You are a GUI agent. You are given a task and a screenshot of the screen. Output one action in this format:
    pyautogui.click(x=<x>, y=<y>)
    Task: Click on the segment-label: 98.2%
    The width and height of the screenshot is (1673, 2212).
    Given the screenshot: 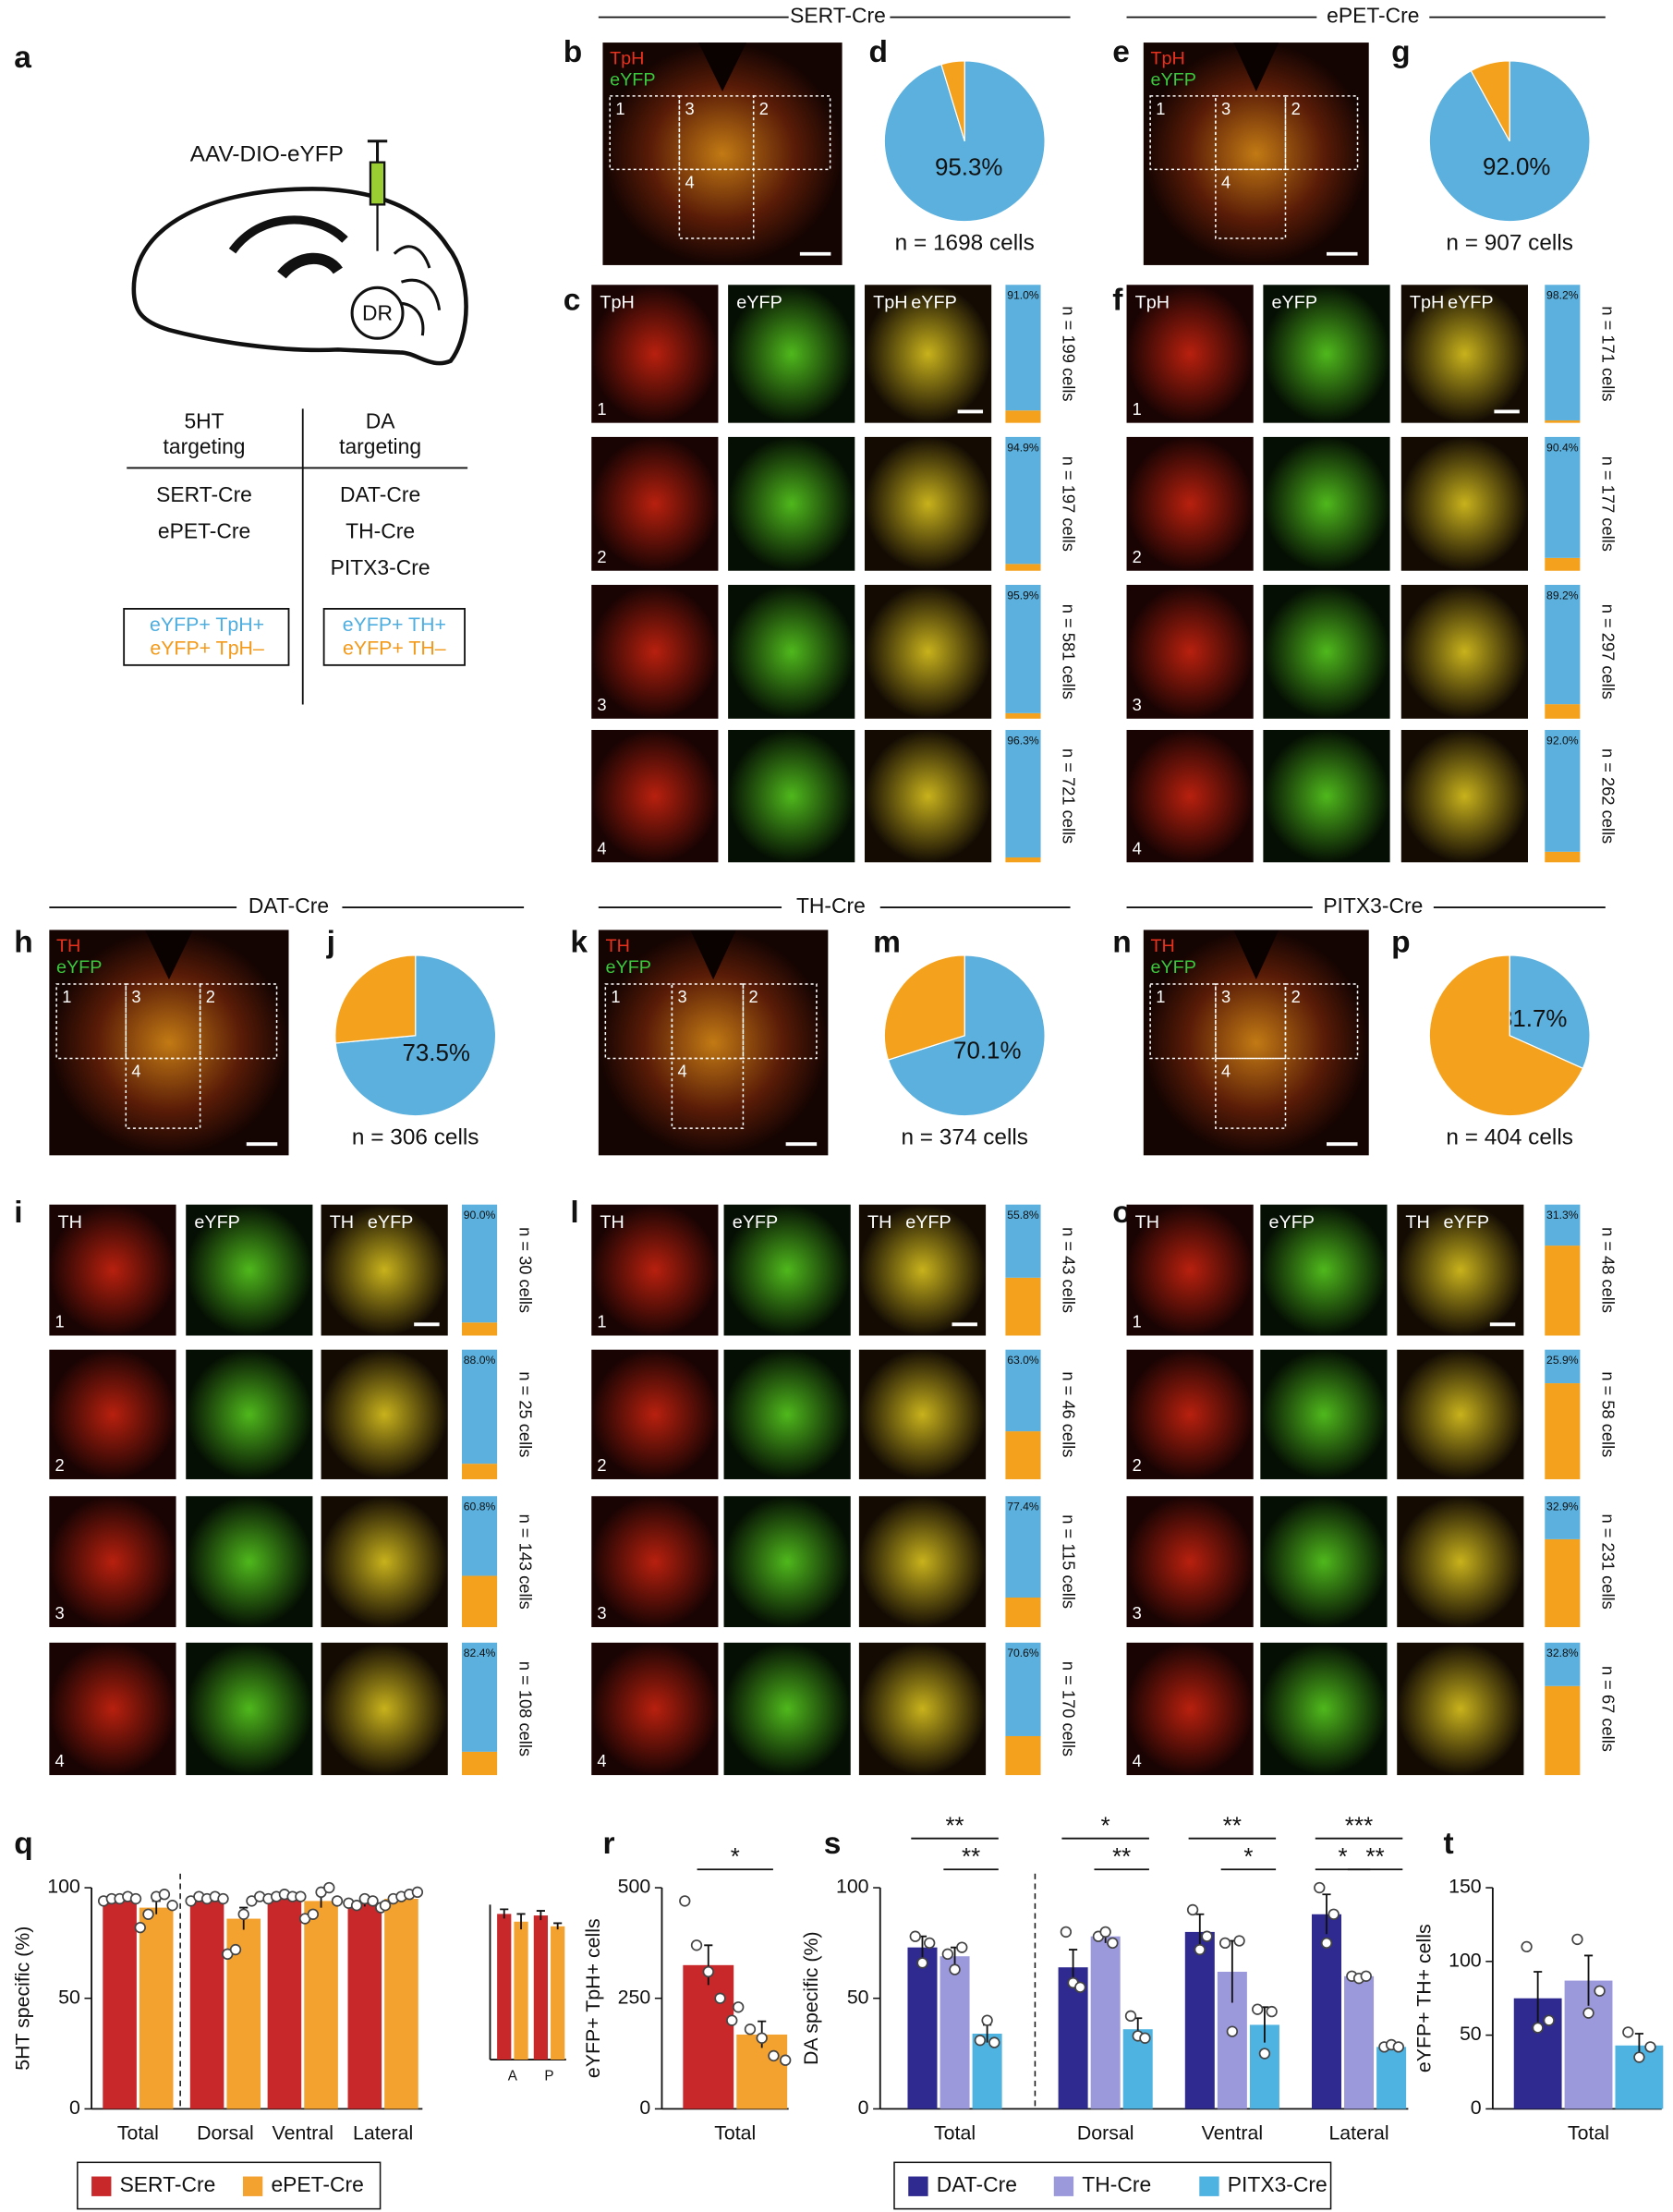 What is the action you would take?
    pyautogui.click(x=1562, y=295)
    